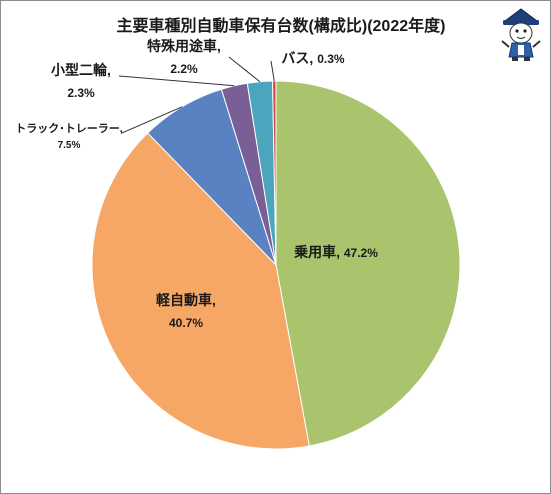 Image resolution: width=551 pixels, height=494 pixels. I want to click on svg-text: 小型二輪,, so click(81, 70).